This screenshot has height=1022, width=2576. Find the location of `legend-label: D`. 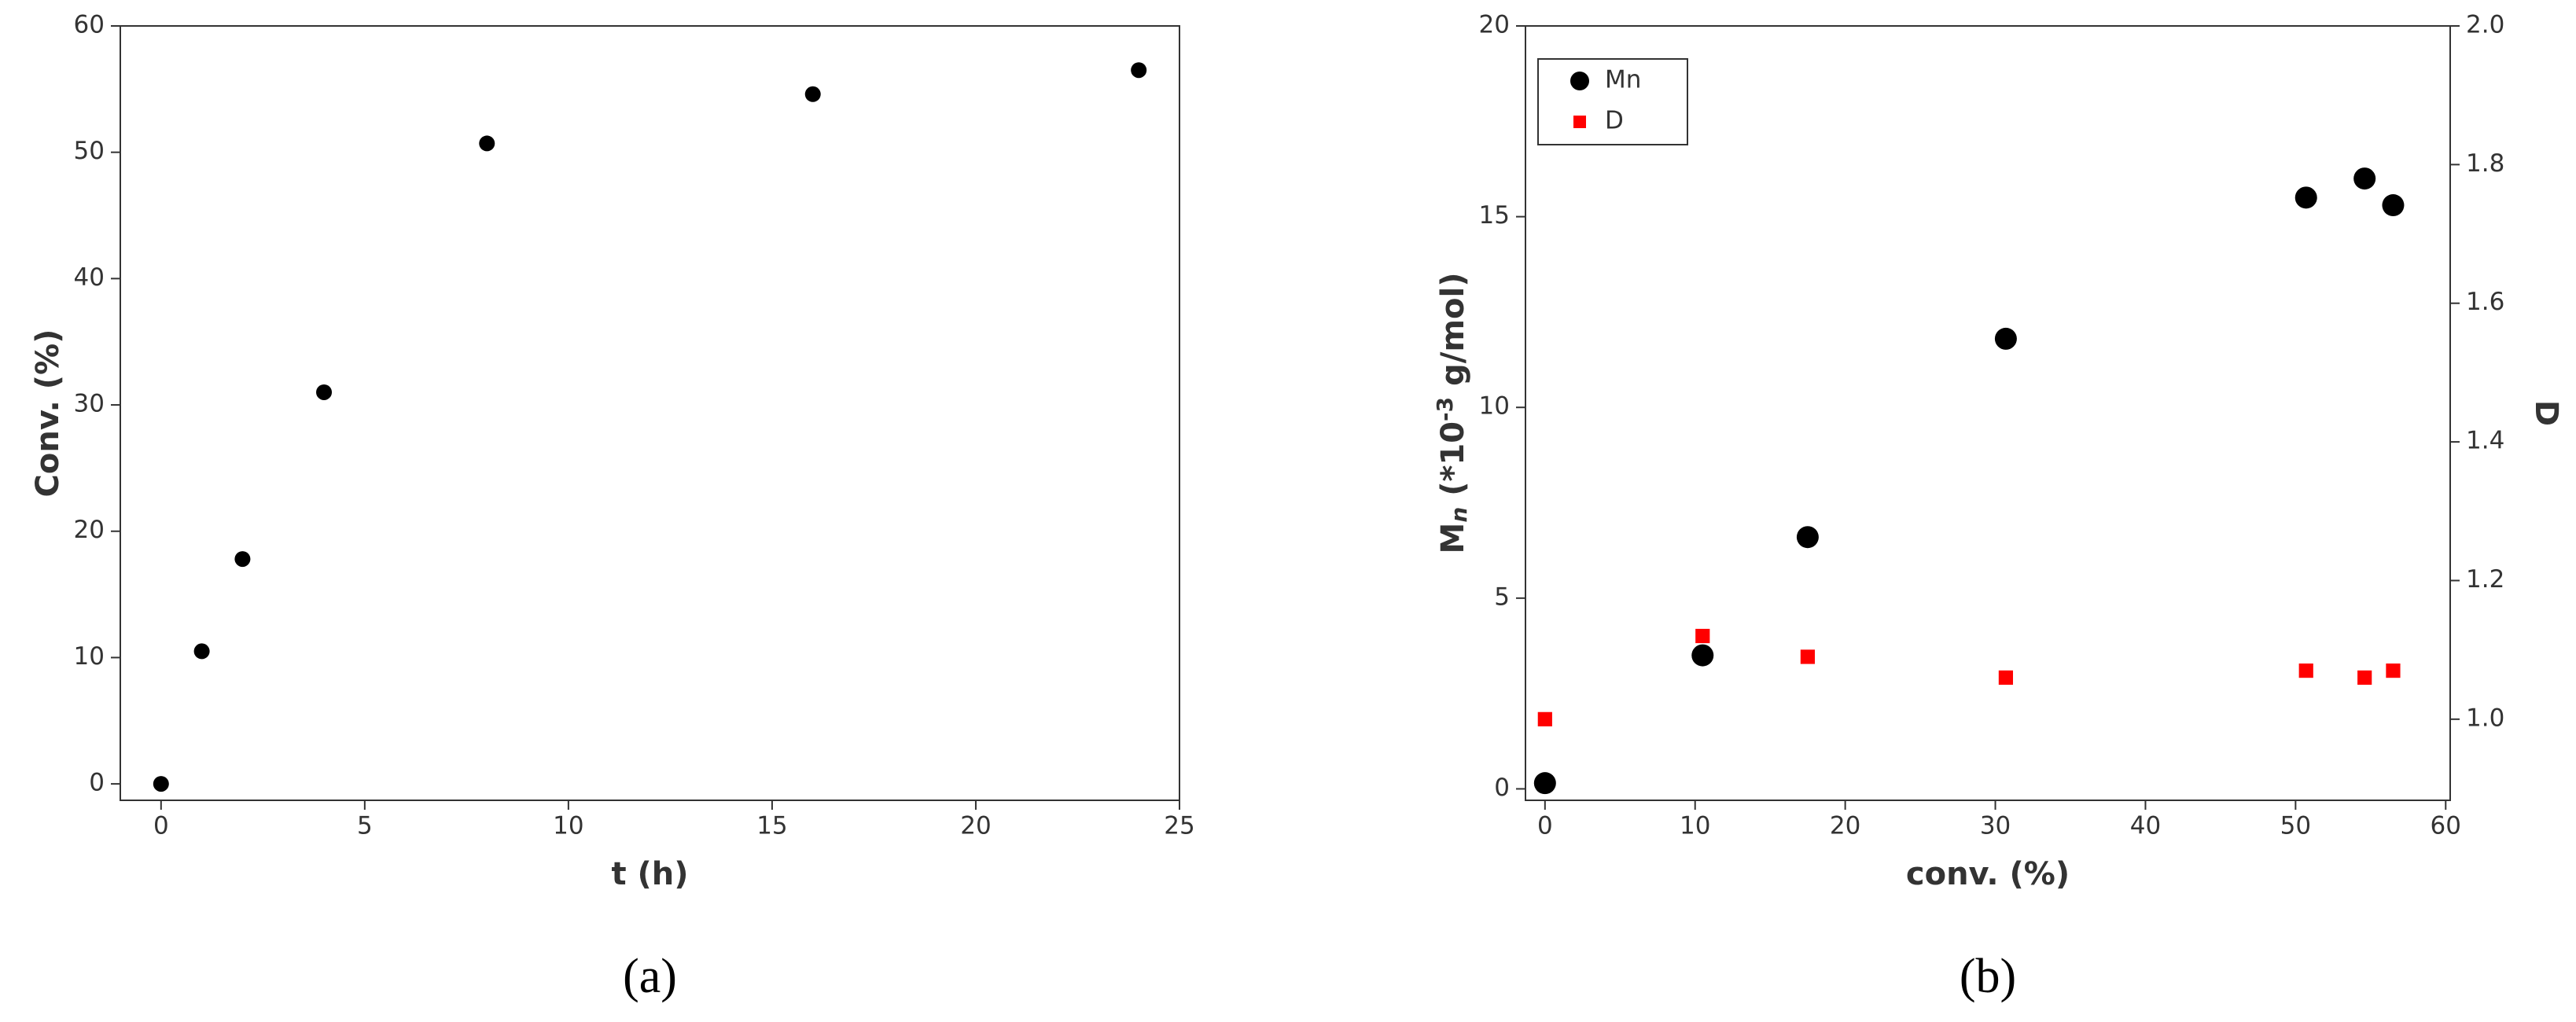

legend-label: D is located at coordinates (1614, 121).